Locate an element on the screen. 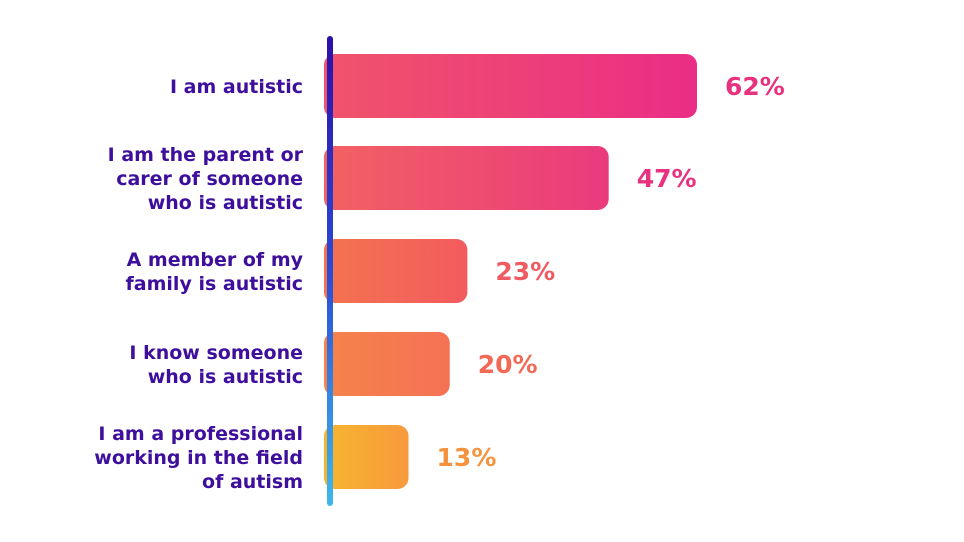 The width and height of the screenshot is (964, 542). category-label-1-line-2: who is autistic is located at coordinates (225, 203).